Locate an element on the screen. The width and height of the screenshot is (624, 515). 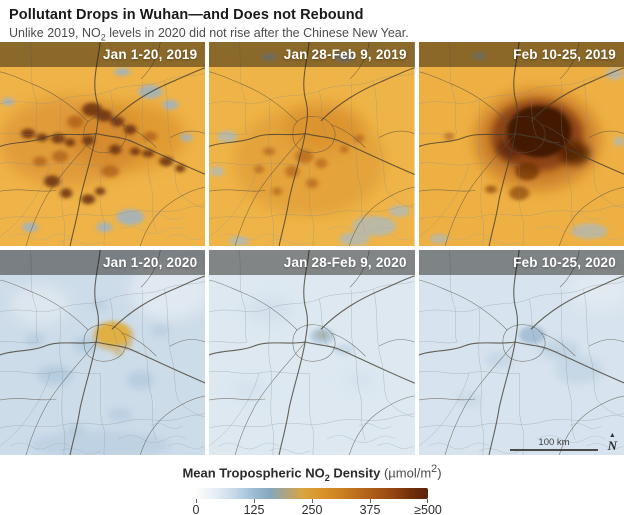
map-panel-feb10-2019: Feb 10-25, 2019 is located at coordinates (521, 144).